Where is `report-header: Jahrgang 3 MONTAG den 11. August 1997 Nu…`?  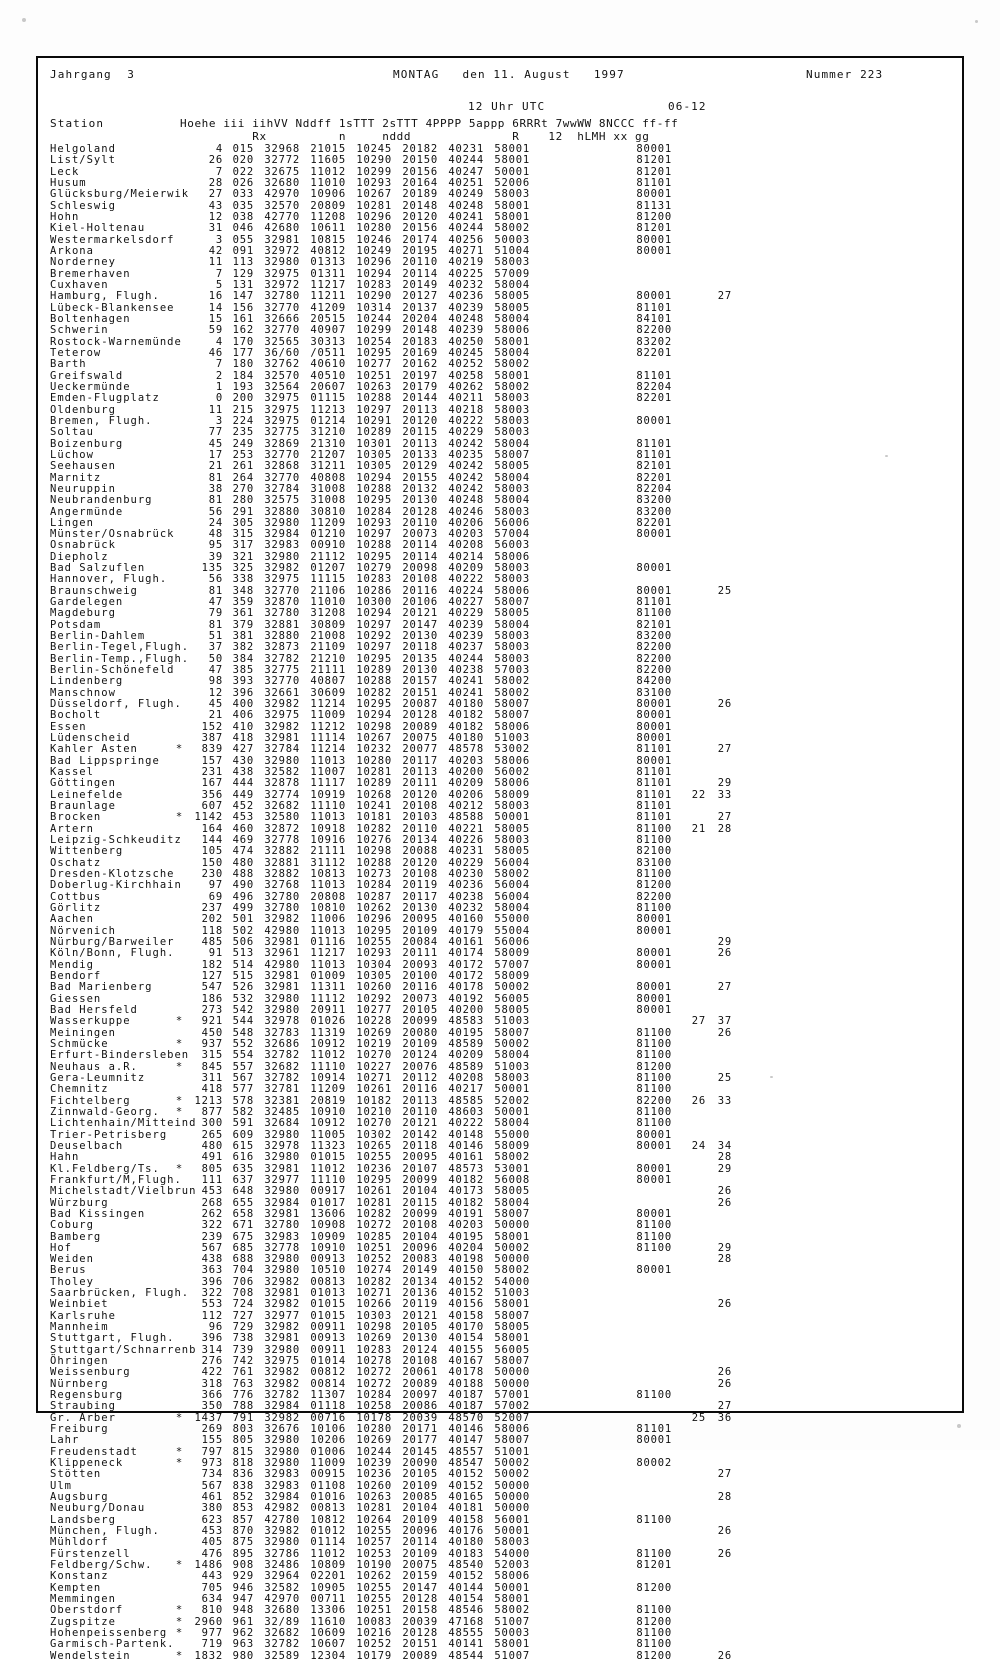 report-header: Jahrgang 3 MONTAG den 11. August 1997 Nu… is located at coordinates (500, 100).